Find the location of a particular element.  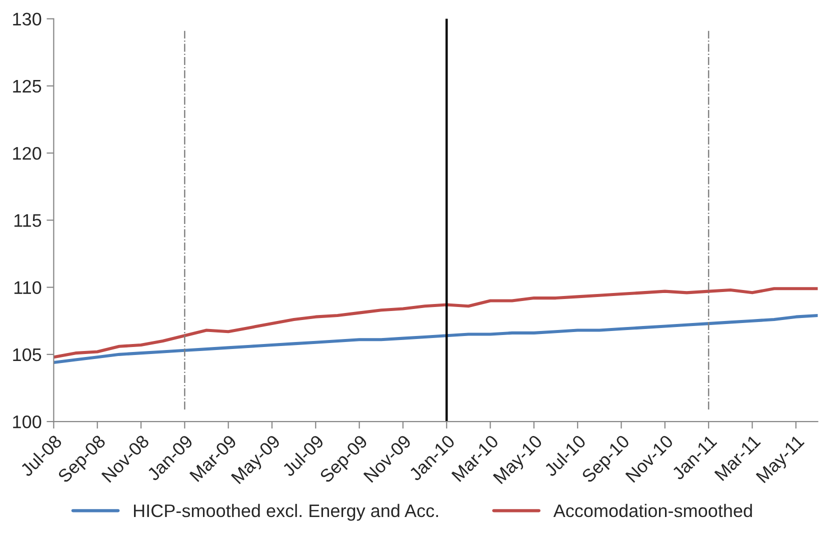

legend-label: Accomodation-smoothed is located at coordinates (652, 511).